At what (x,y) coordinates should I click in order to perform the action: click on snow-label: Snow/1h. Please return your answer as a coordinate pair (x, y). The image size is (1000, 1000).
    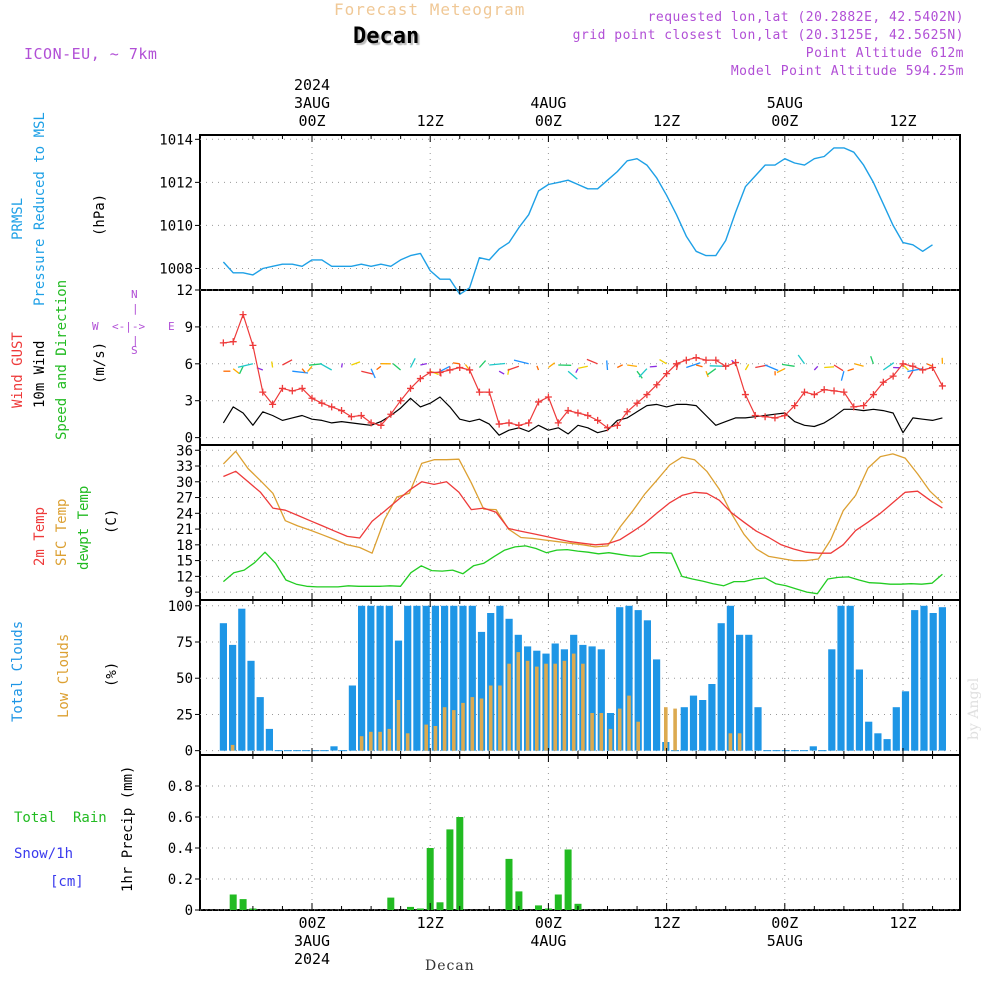
    Looking at the image, I should click on (44, 854).